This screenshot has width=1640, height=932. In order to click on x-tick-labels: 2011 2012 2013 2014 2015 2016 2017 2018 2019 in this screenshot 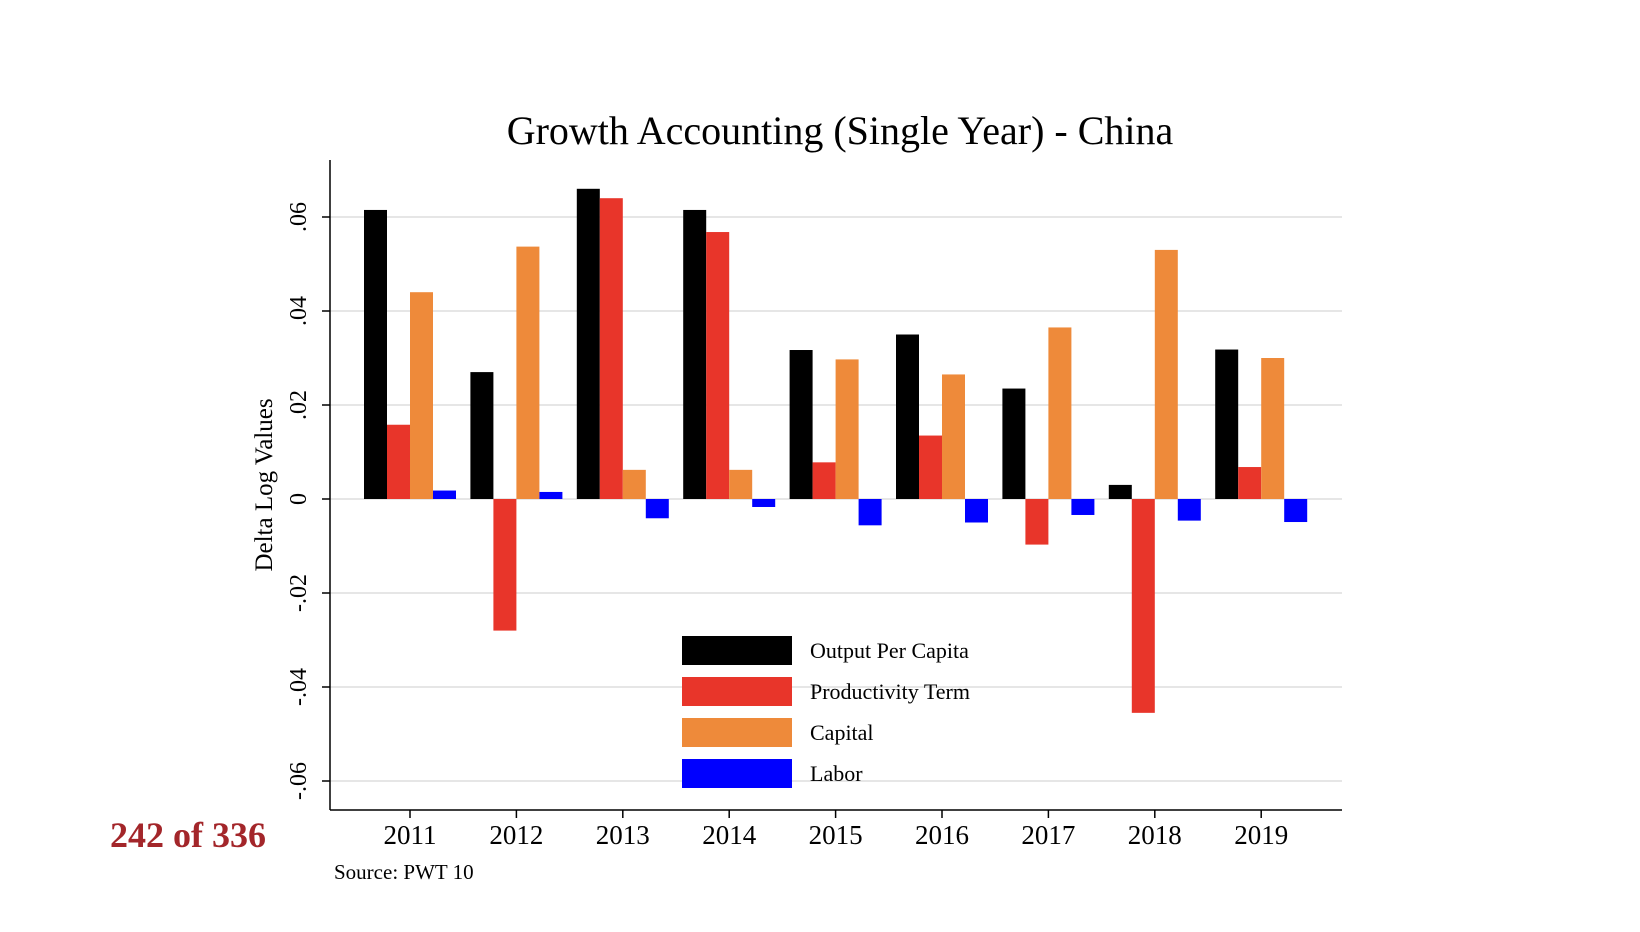, I will do `click(836, 830)`.